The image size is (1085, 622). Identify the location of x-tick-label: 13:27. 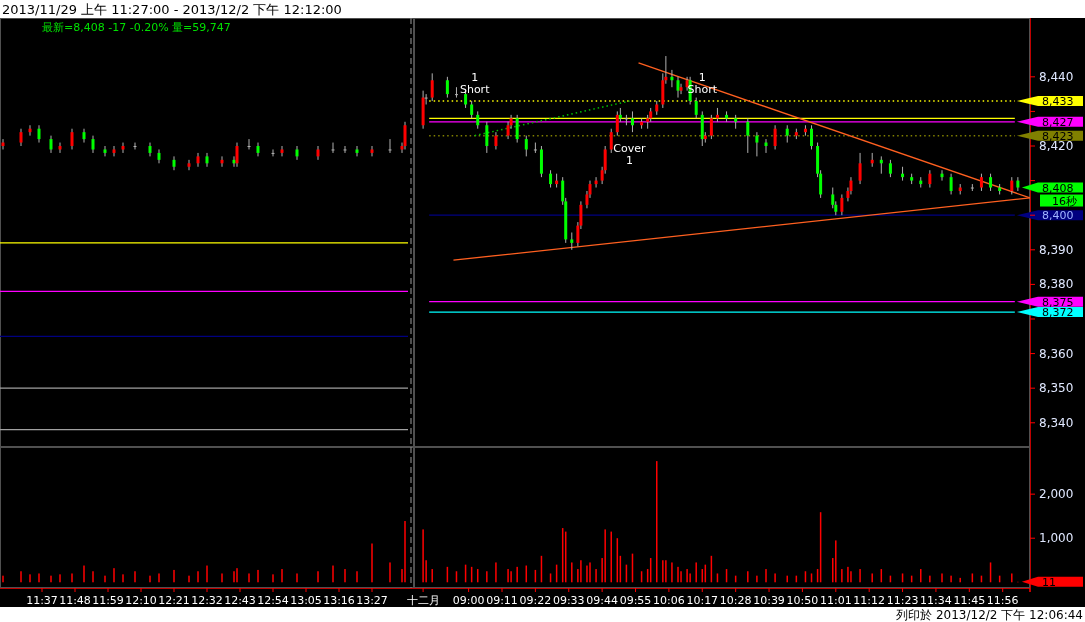
(372, 600).